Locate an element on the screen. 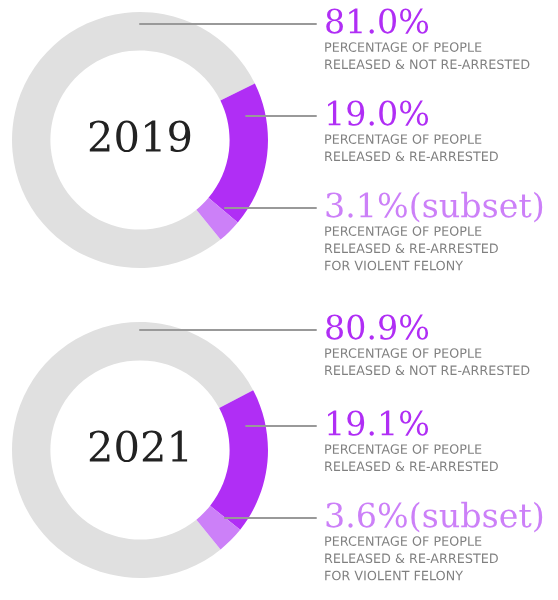 Image resolution: width=558 pixels, height=600 pixels. data-label: 19.1% is located at coordinates (378, 423).